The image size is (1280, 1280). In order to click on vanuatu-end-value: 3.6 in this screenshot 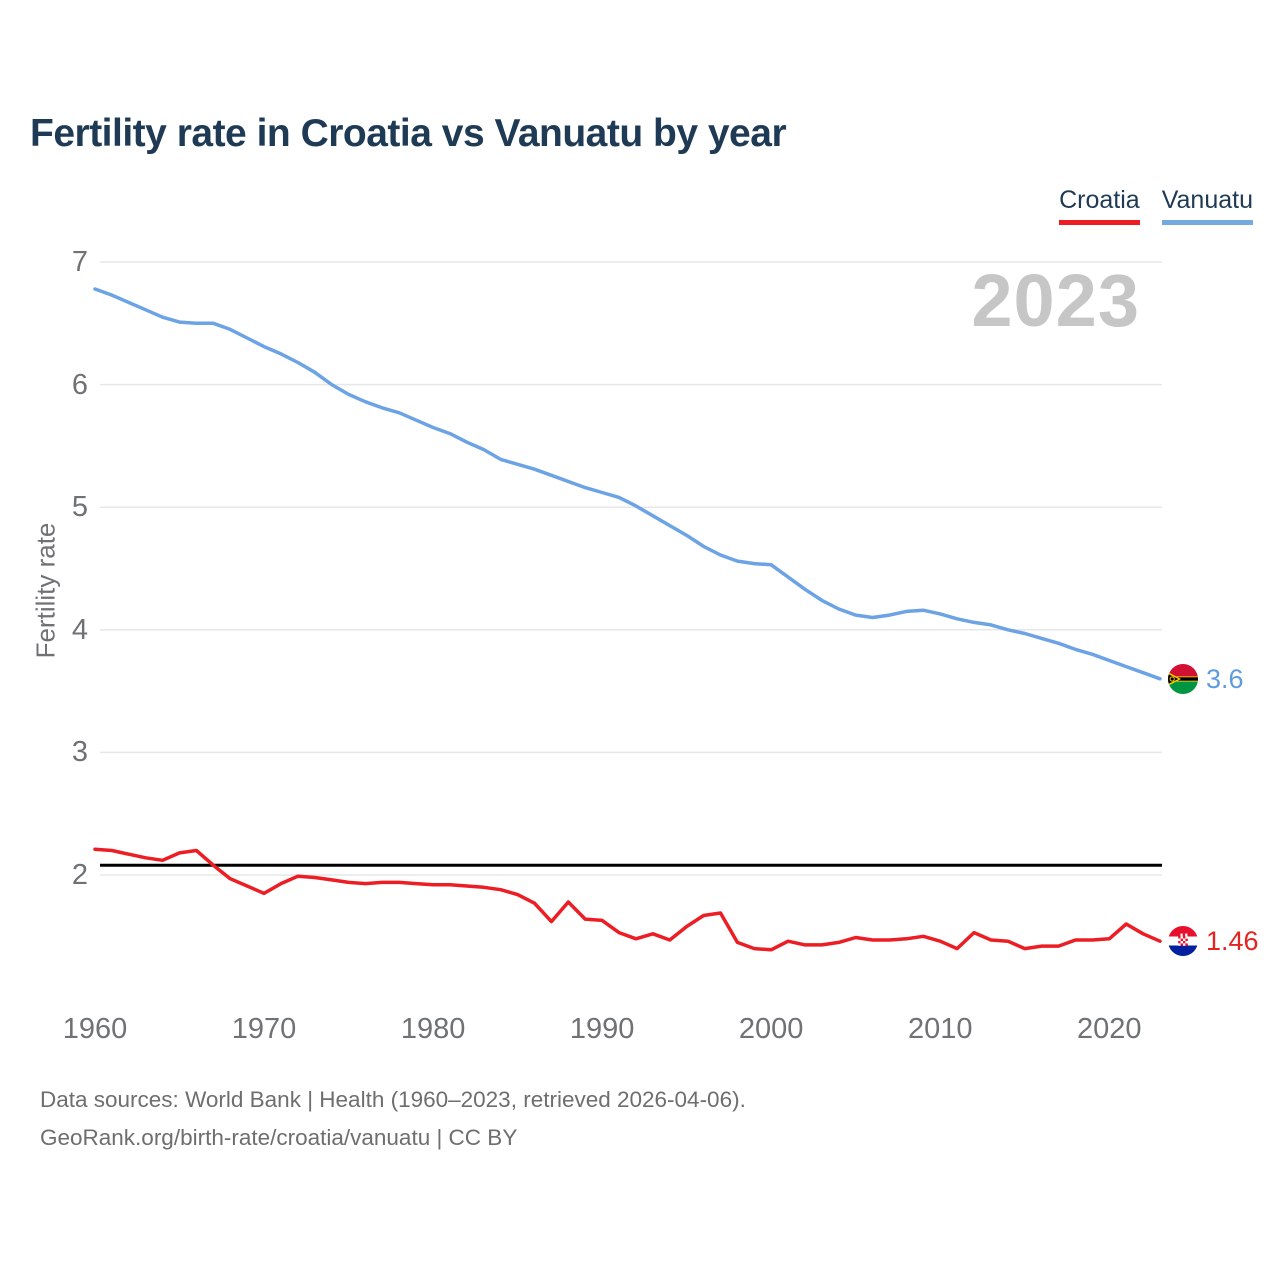, I will do `click(1225, 678)`.